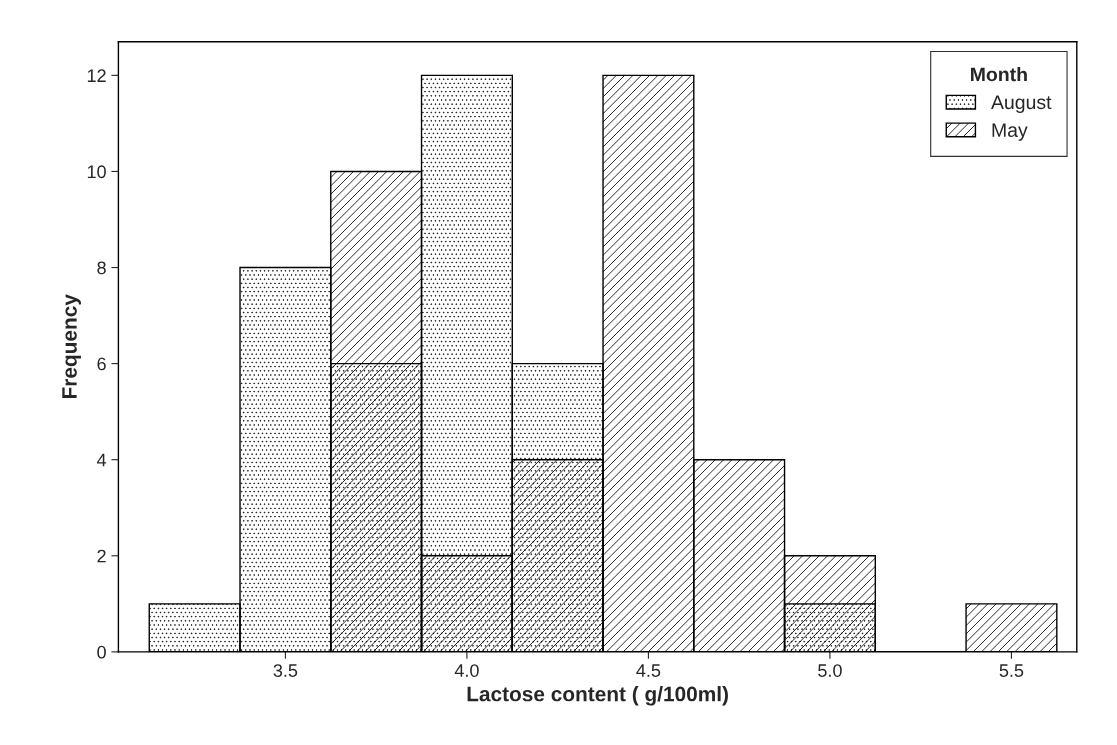 Image resolution: width=1117 pixels, height=745 pixels. Describe the element at coordinates (466, 670) in the screenshot. I see `x-tick-label: 4.0` at that location.